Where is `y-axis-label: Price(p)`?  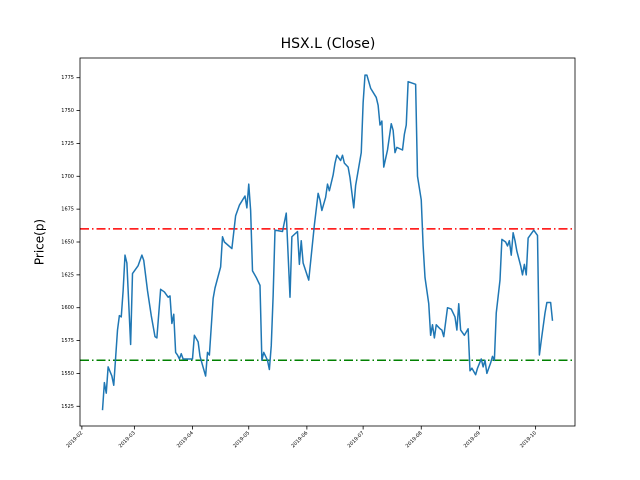
y-axis-label: Price(p) is located at coordinates (40, 242).